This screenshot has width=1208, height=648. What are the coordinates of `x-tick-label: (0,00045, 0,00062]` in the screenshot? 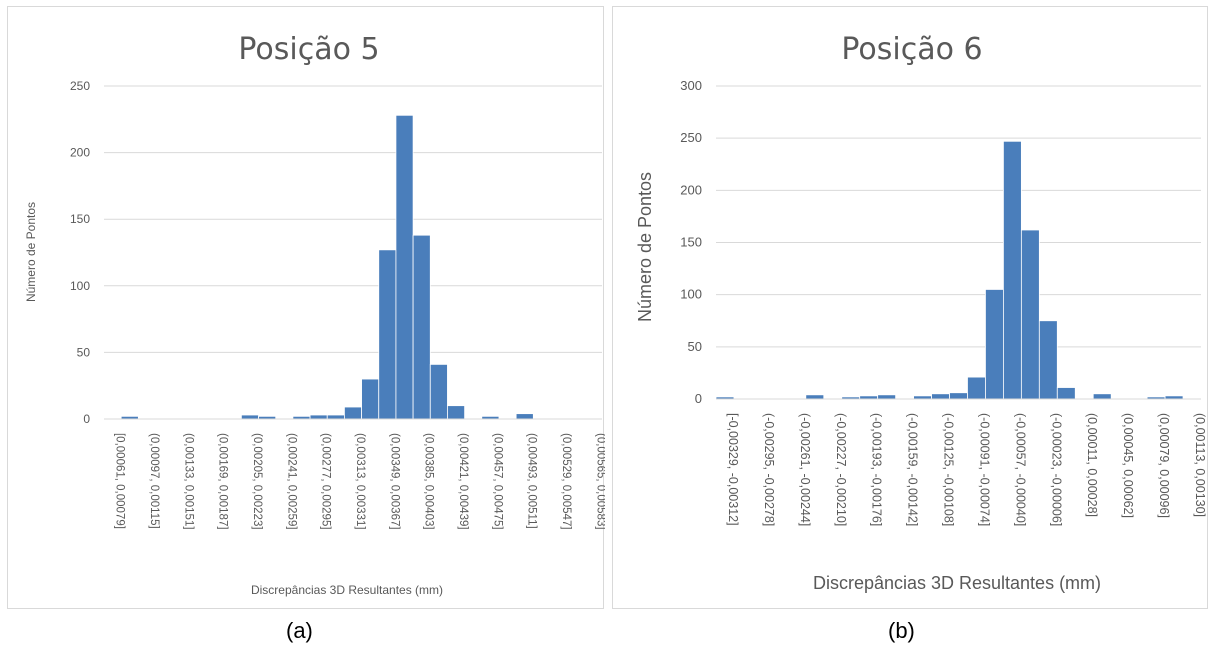 It's located at (1128, 465).